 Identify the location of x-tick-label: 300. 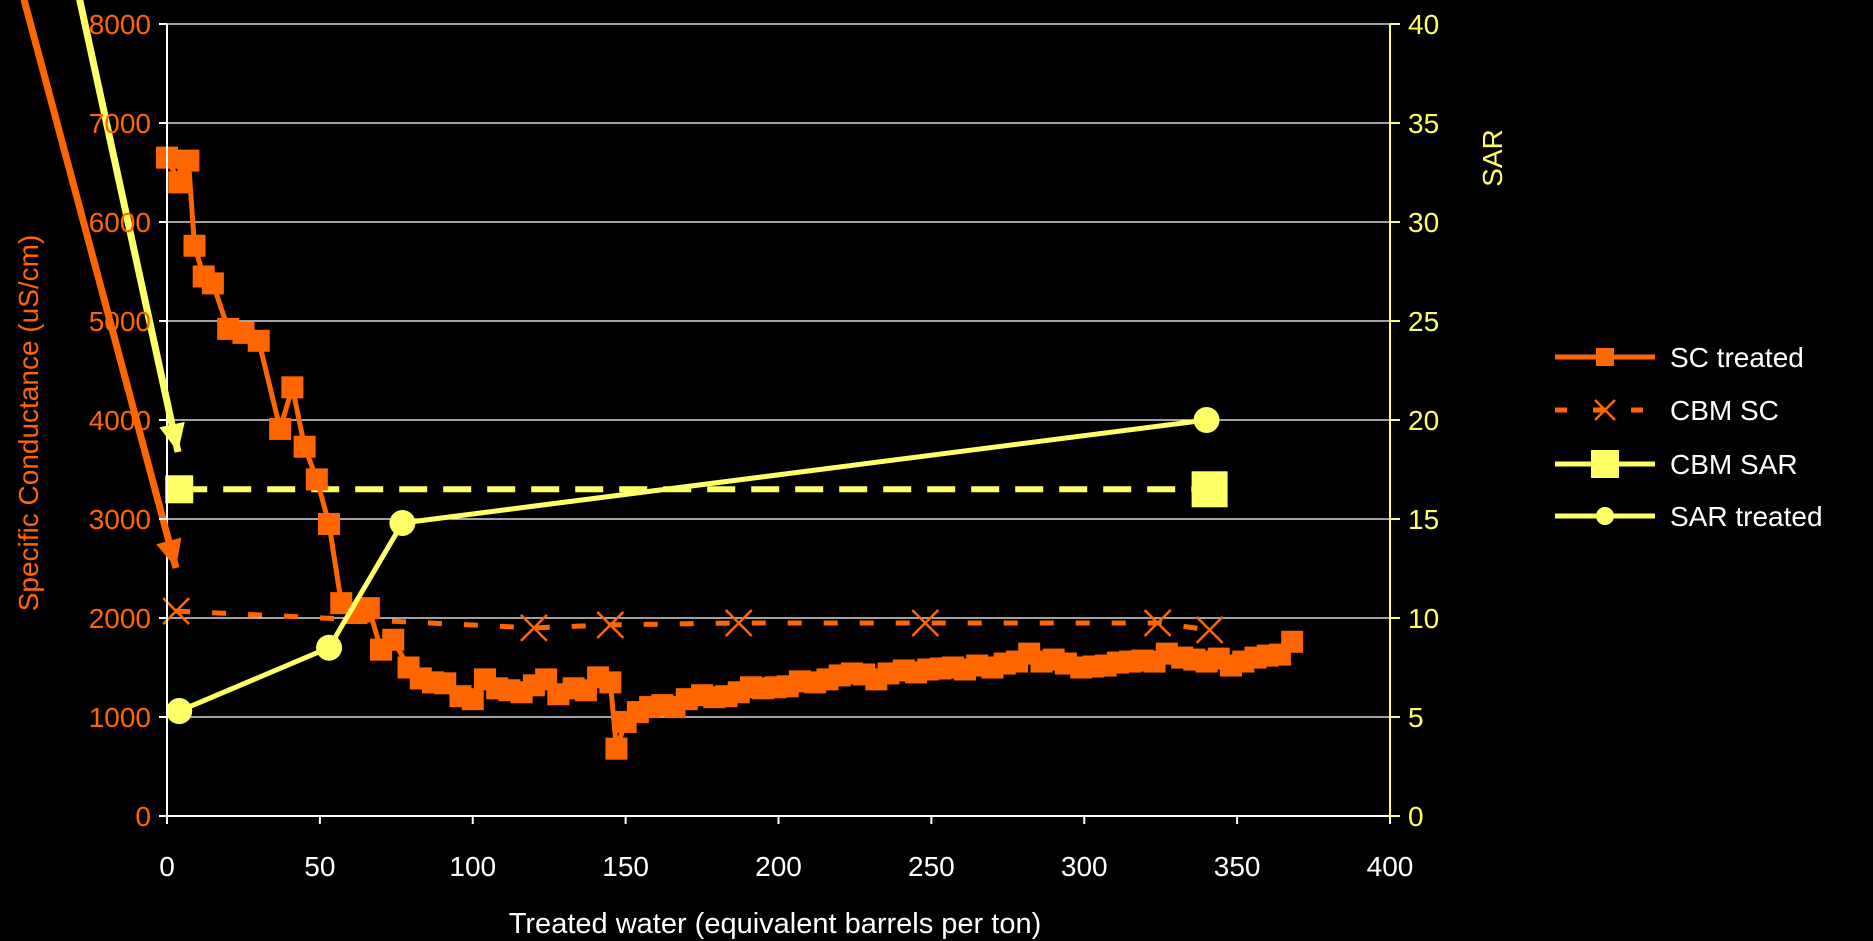
(1084, 866).